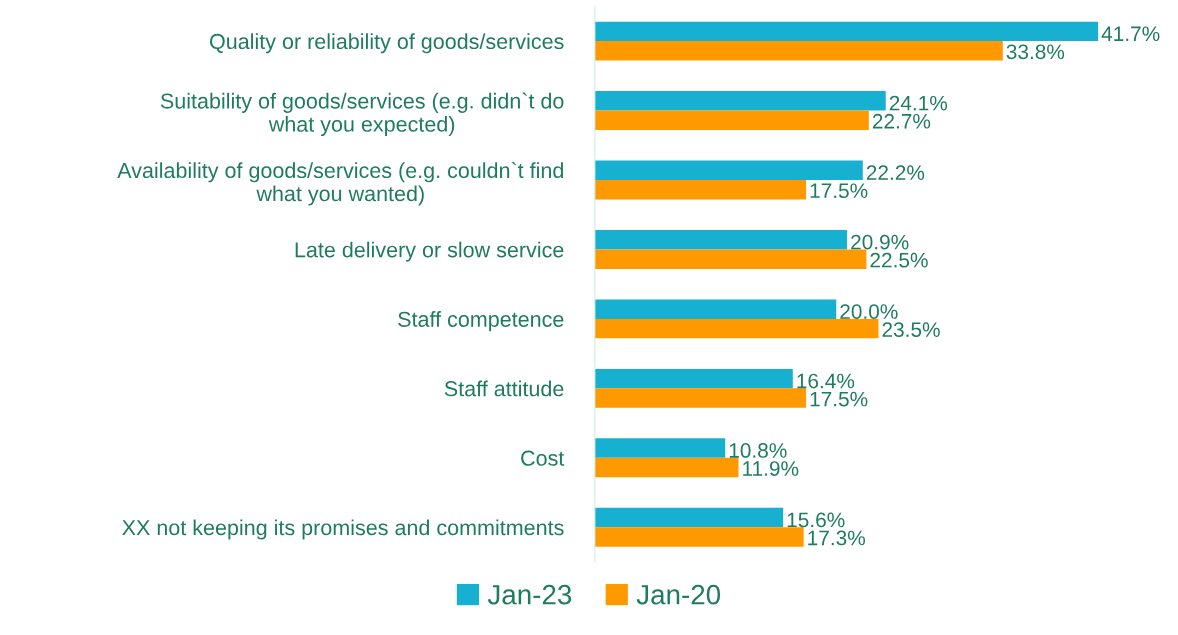 The height and width of the screenshot is (635, 1178). What do you see at coordinates (362, 114) in the screenshot?
I see `y-tick-label: Suitability of goods/services (e.g. didn`t do what you expected)` at bounding box center [362, 114].